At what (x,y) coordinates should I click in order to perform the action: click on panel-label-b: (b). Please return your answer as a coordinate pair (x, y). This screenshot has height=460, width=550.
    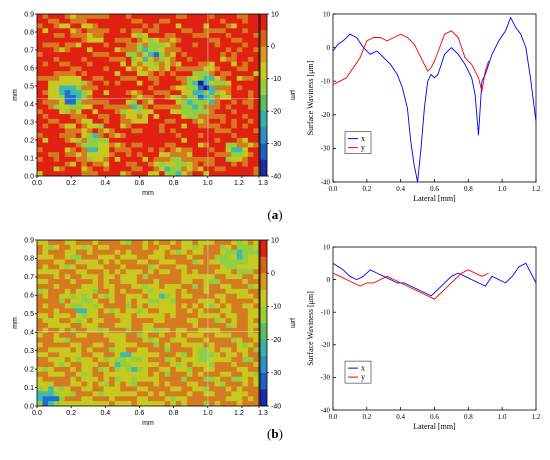
    Looking at the image, I should click on (275, 433).